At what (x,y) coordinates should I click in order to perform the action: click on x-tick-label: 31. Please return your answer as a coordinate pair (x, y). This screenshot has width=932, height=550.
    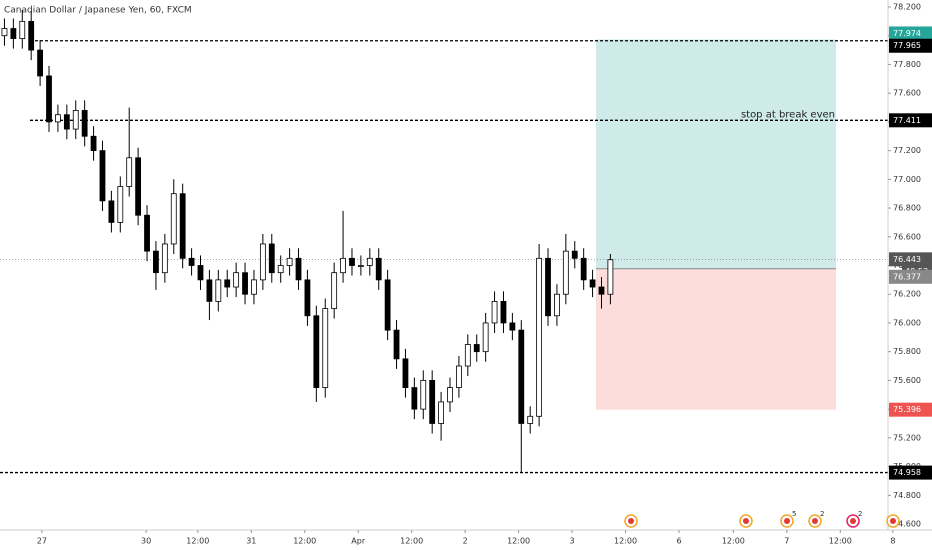
    Looking at the image, I should click on (251, 541).